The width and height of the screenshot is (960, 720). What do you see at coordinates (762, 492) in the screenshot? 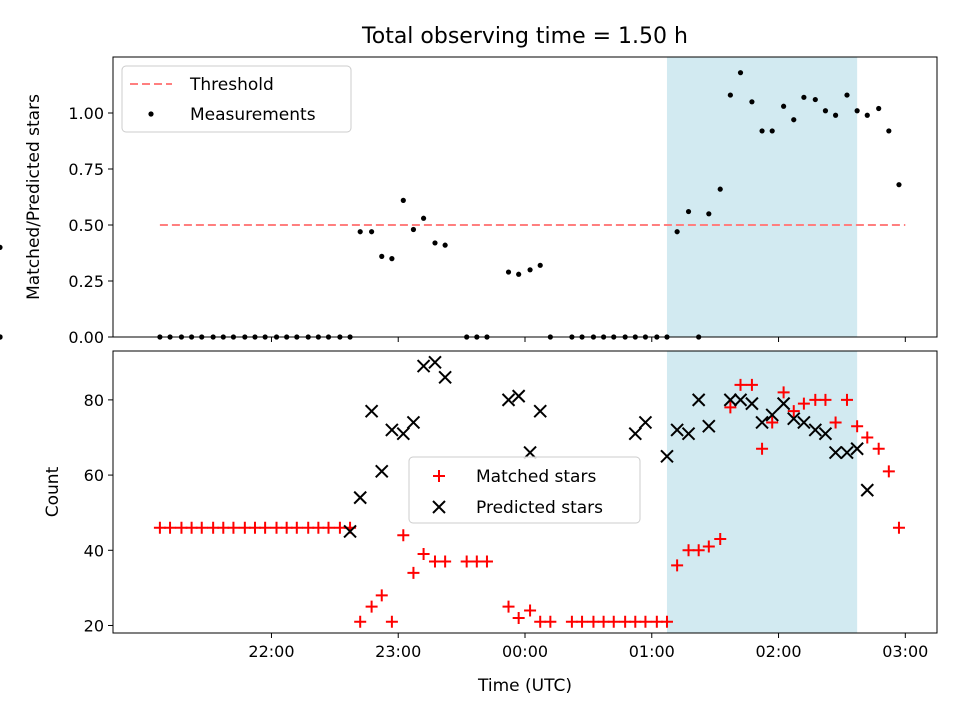
I see `observing-window-shade` at bounding box center [762, 492].